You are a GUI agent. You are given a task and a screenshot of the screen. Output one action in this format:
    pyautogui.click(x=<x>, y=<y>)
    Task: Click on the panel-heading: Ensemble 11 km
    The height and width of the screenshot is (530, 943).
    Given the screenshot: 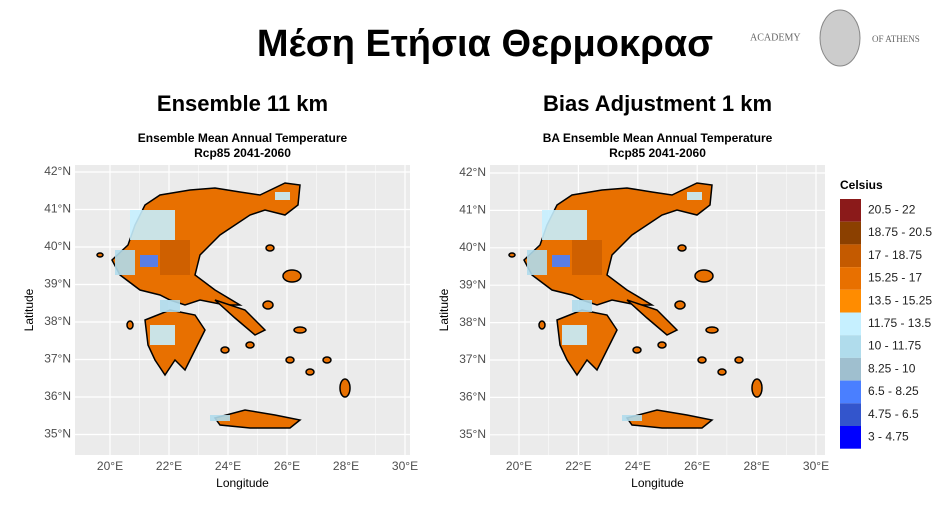 What is the action you would take?
    pyautogui.click(x=242, y=103)
    